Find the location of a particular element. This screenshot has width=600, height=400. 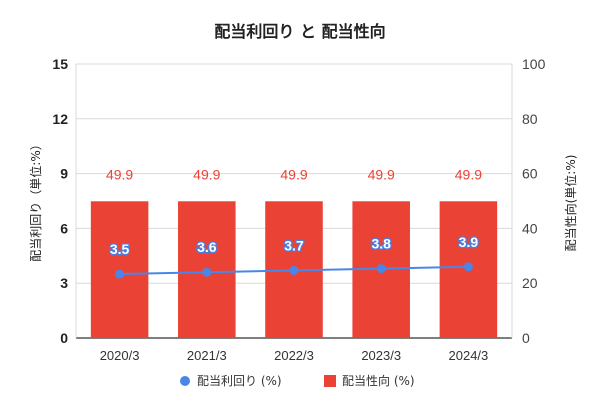

legend-marker-payout is located at coordinates (330, 381).